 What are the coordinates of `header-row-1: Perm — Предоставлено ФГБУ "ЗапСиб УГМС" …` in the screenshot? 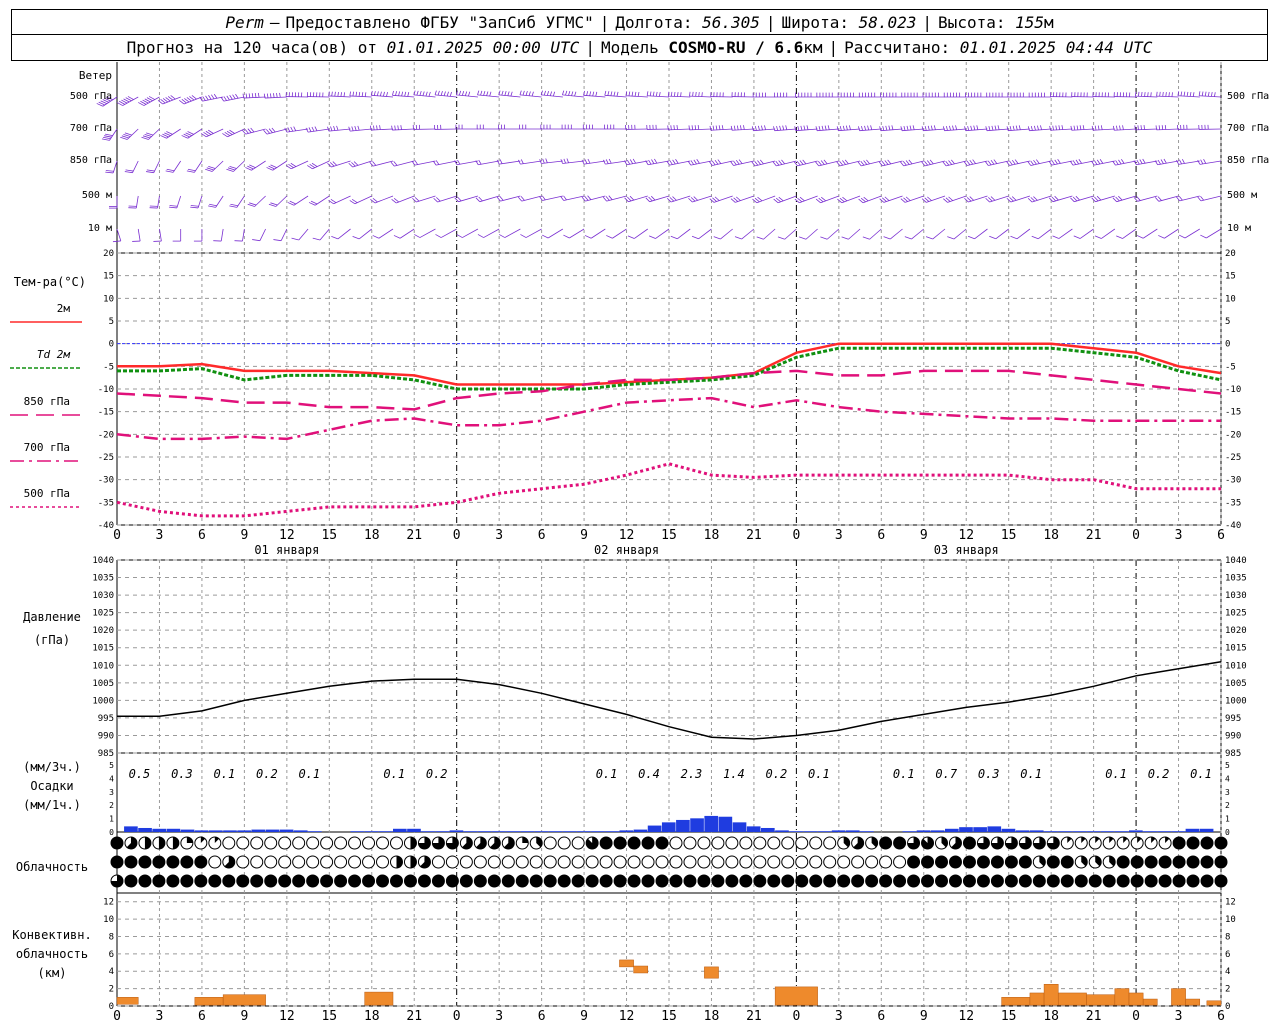 It's located at (639, 22).